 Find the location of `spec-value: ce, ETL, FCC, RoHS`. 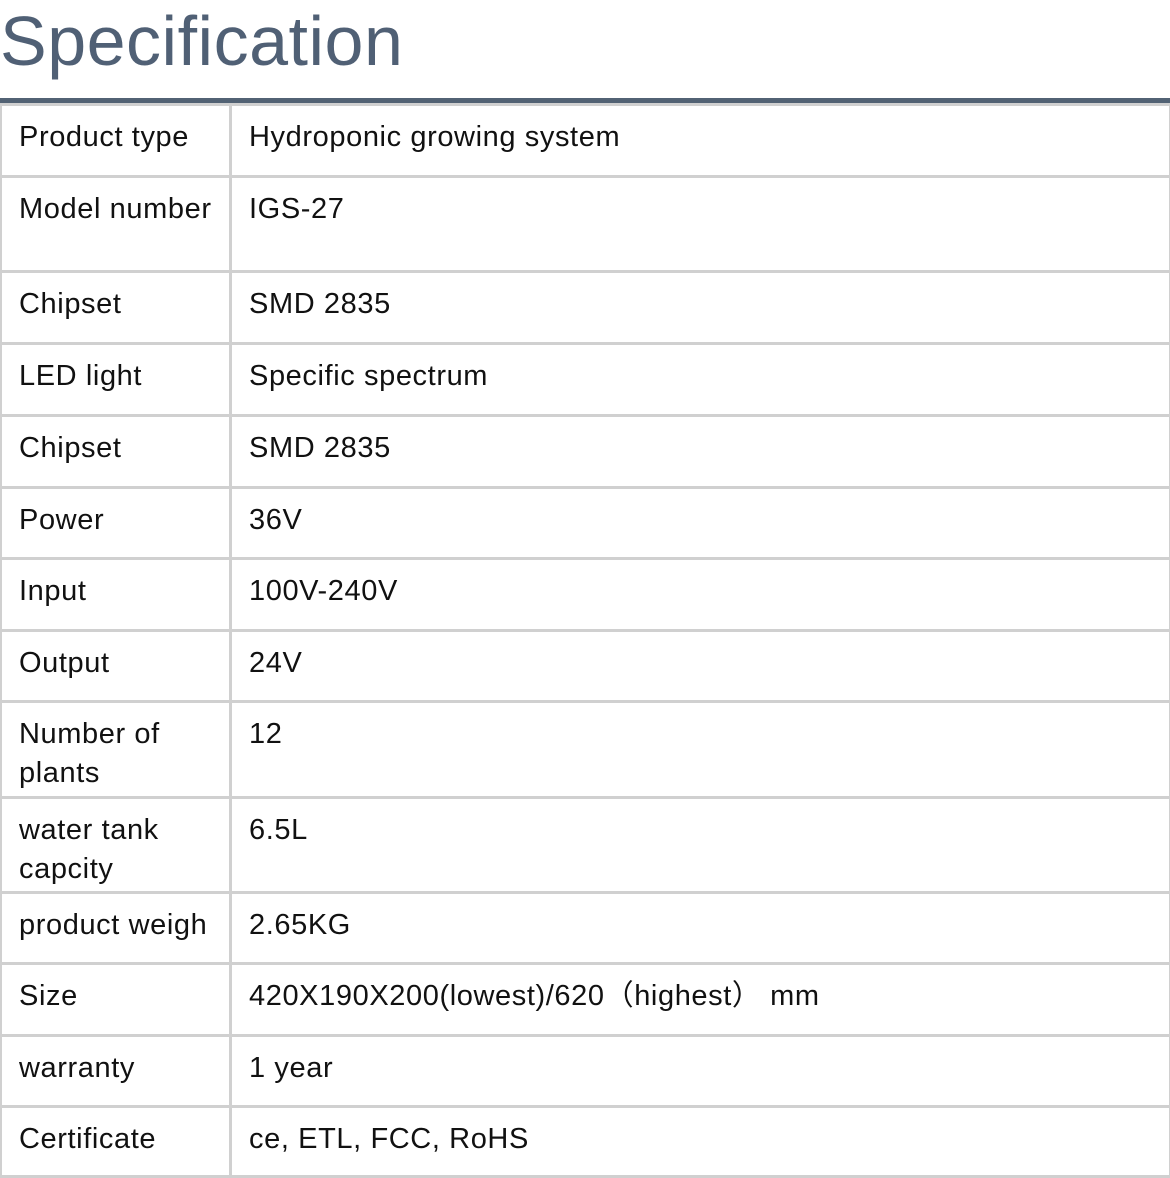

spec-value: ce, ETL, FCC, RoHS is located at coordinates (700, 1142).